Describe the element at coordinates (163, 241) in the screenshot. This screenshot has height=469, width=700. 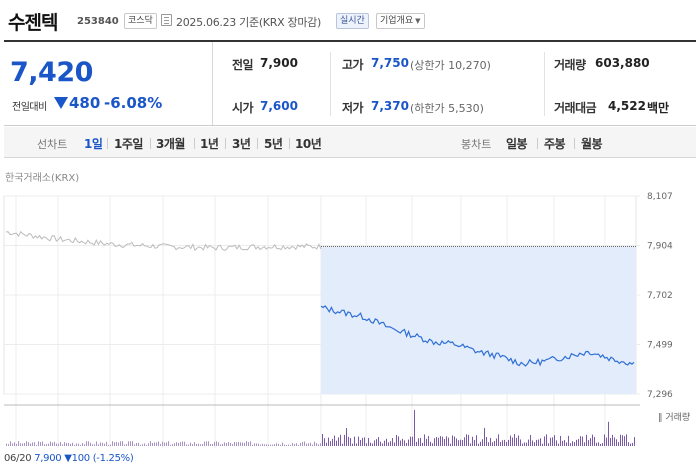
I see `series-prev-day` at that location.